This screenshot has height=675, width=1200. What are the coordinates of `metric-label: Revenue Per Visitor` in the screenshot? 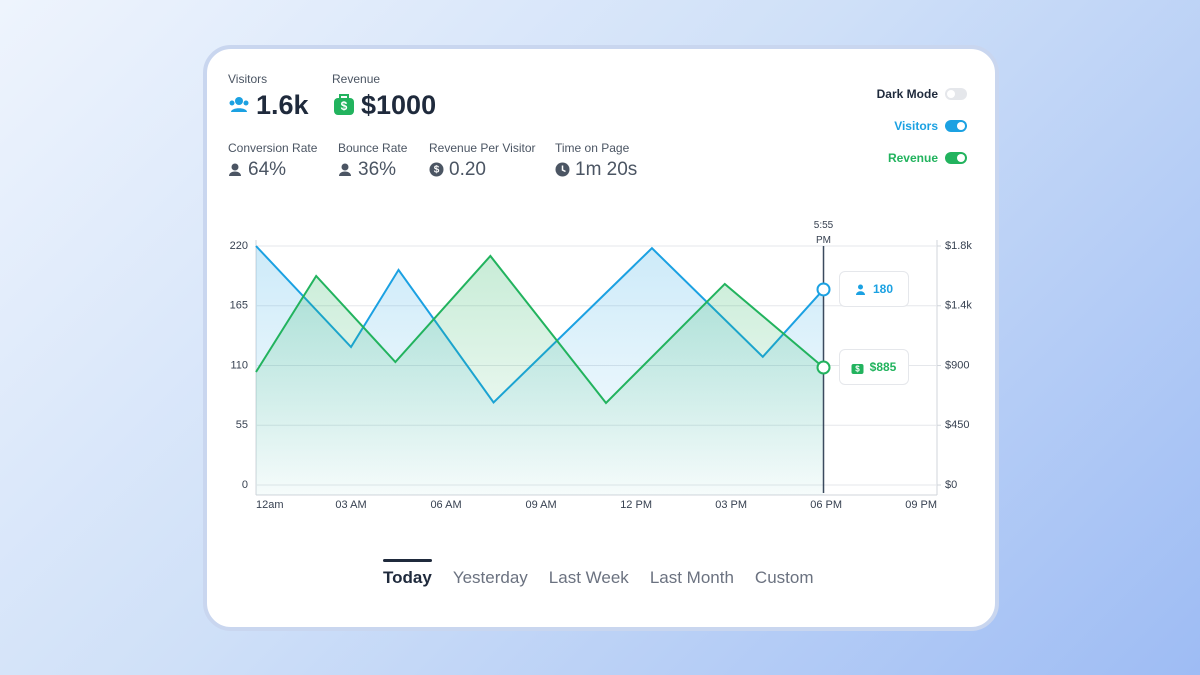 It's located at (482, 148).